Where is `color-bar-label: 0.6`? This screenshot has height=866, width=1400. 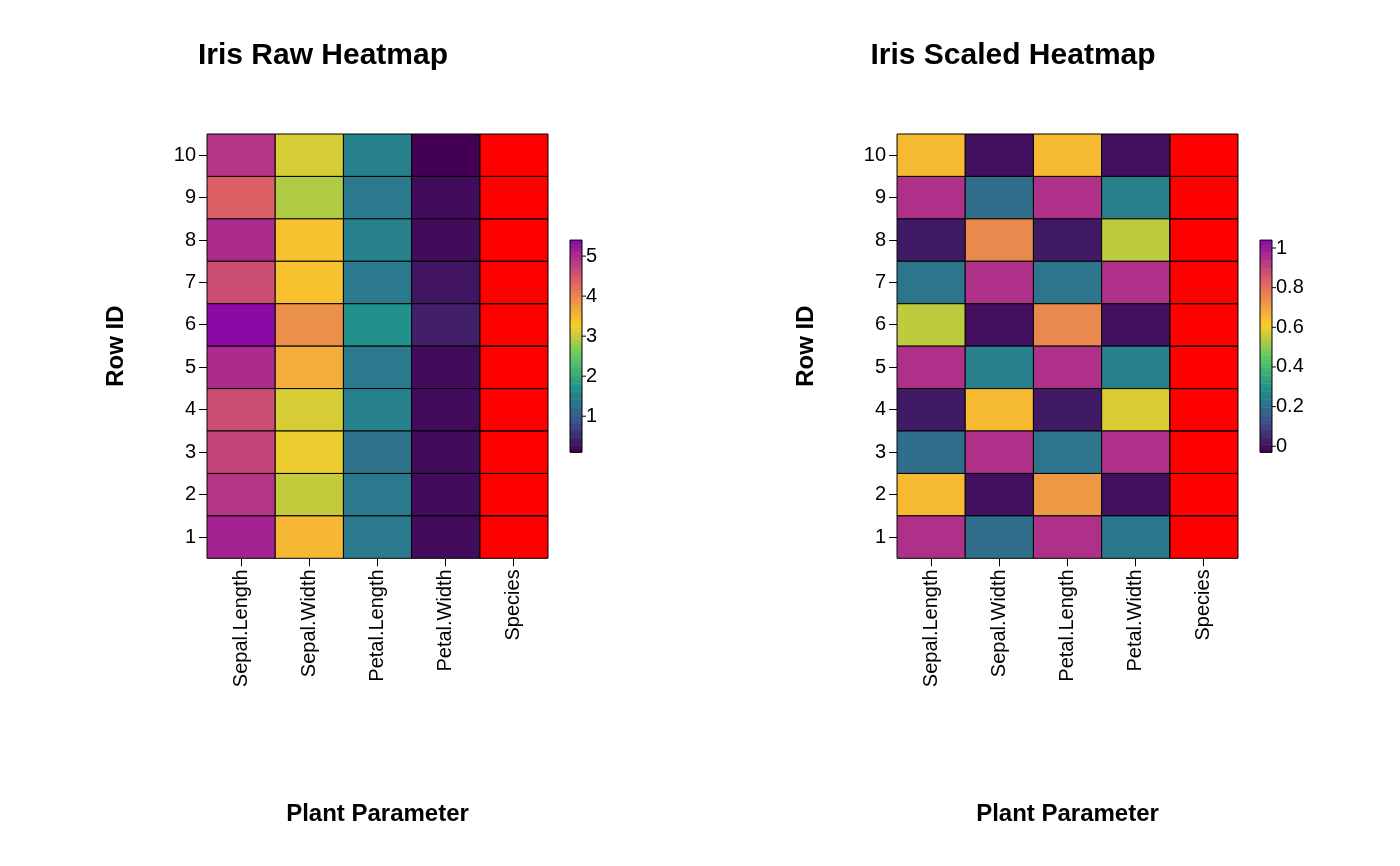
color-bar-label: 0.6 is located at coordinates (1290, 325).